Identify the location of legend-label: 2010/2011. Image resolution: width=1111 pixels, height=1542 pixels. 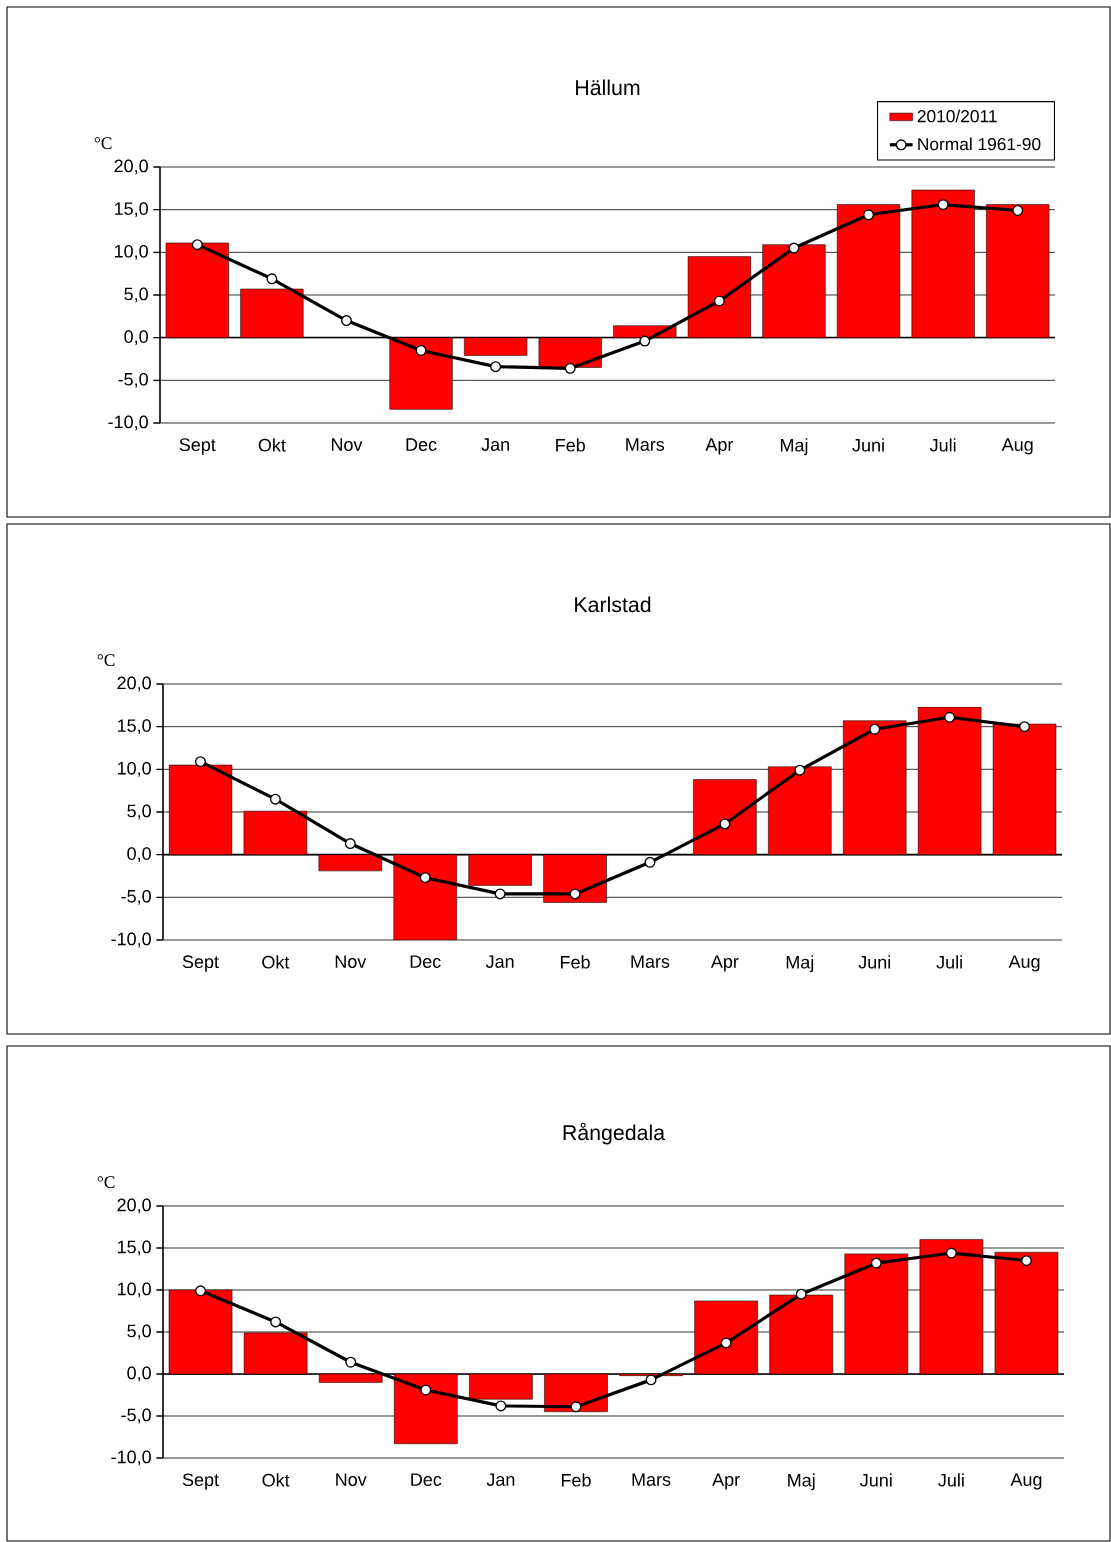
(957, 116).